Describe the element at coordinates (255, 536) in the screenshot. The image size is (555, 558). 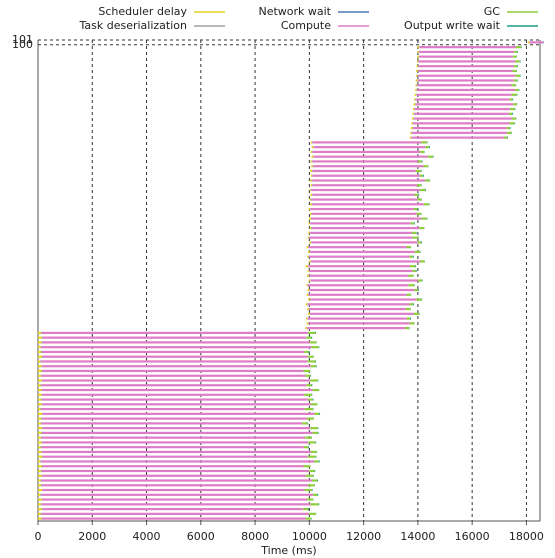
I see `x-tick-label: 8000` at that location.